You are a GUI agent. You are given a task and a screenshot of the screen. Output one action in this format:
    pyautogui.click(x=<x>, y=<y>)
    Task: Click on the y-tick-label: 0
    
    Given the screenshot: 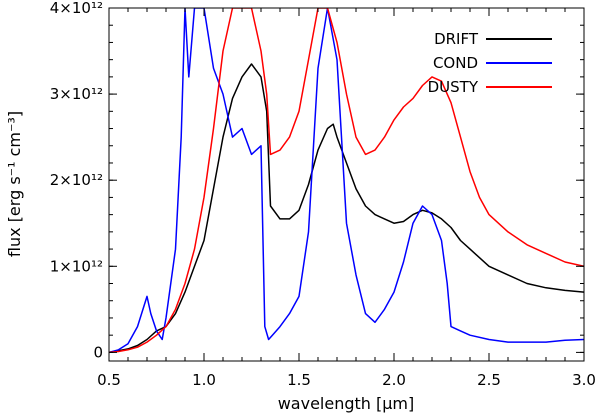 What is the action you would take?
    pyautogui.click(x=98, y=352)
    